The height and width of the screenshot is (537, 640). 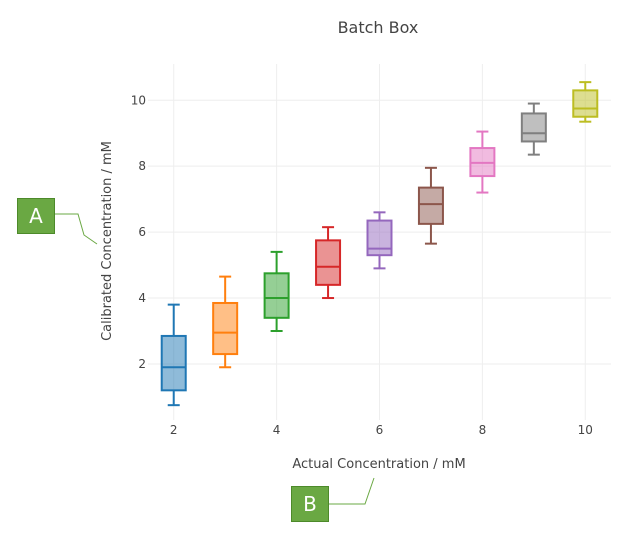 I want to click on y-tick-label: 2, so click(x=142, y=364).